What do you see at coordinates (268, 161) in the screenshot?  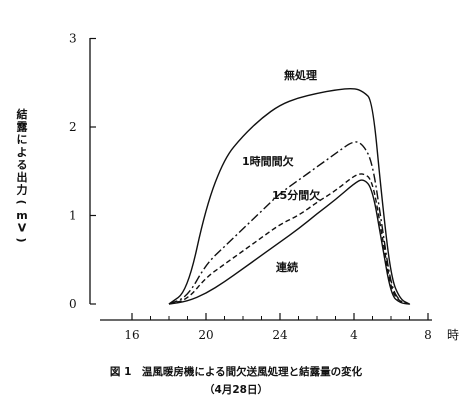 I see `series-label-1h-intermittent: 1時間間欠` at bounding box center [268, 161].